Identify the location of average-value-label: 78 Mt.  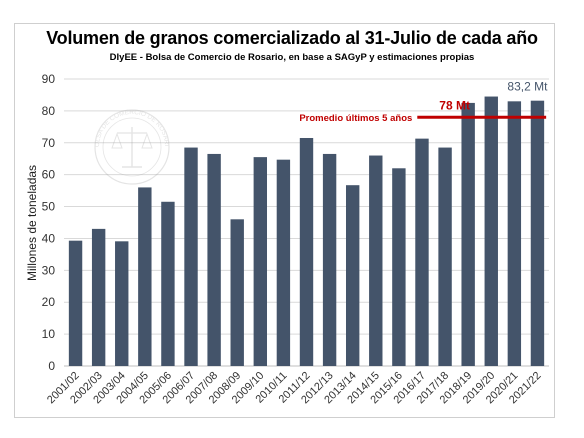
(454, 105).